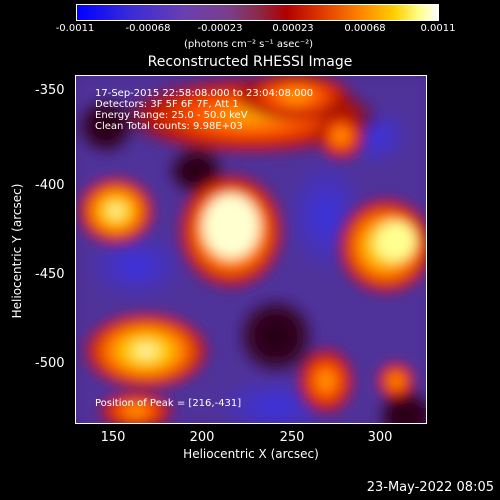 This screenshot has height=500, width=500. I want to click on x-tick-label: 200, so click(202, 437).